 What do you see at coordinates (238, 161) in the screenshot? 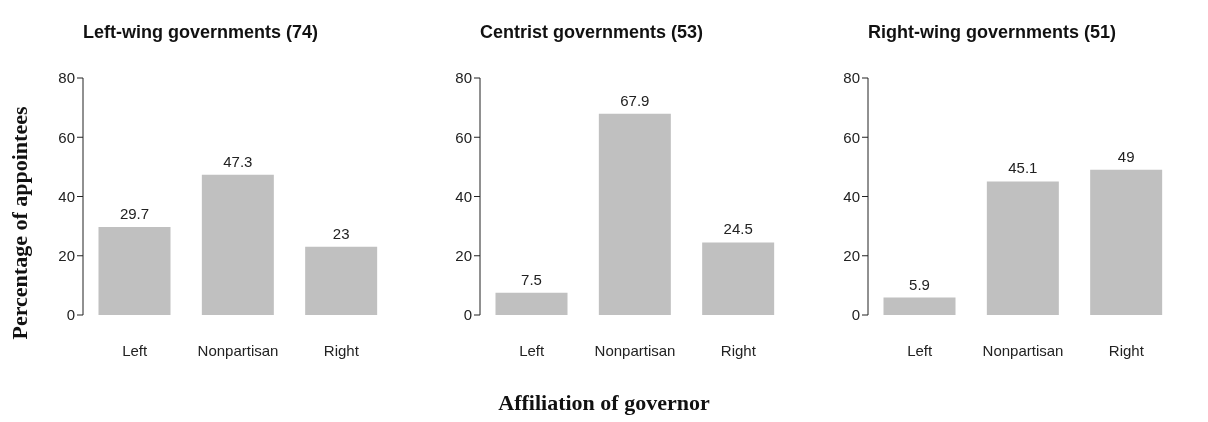
I see `data-label: 47.3` at bounding box center [238, 161].